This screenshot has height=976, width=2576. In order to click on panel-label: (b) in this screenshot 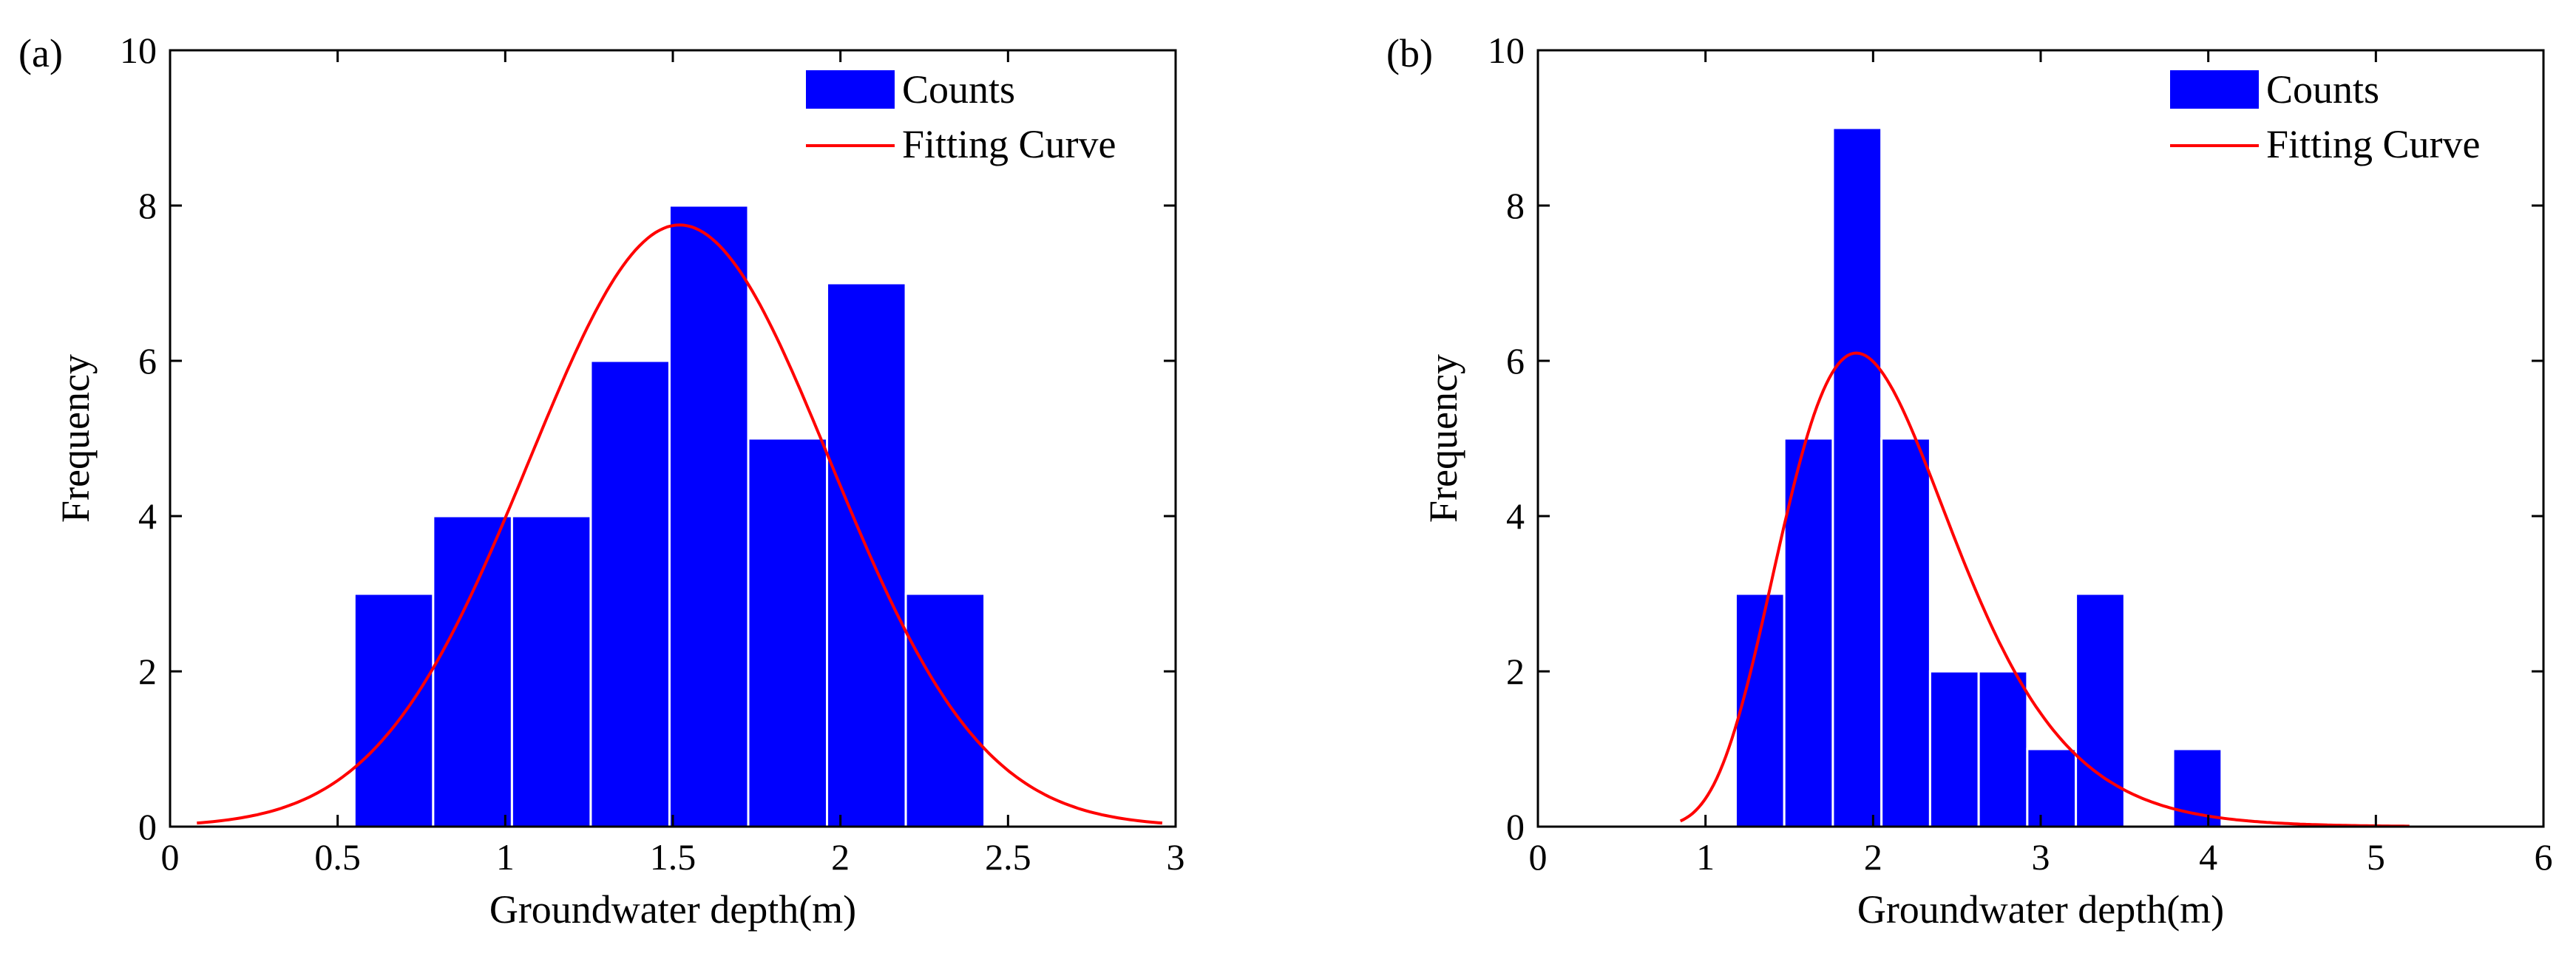, I will do `click(1409, 53)`.